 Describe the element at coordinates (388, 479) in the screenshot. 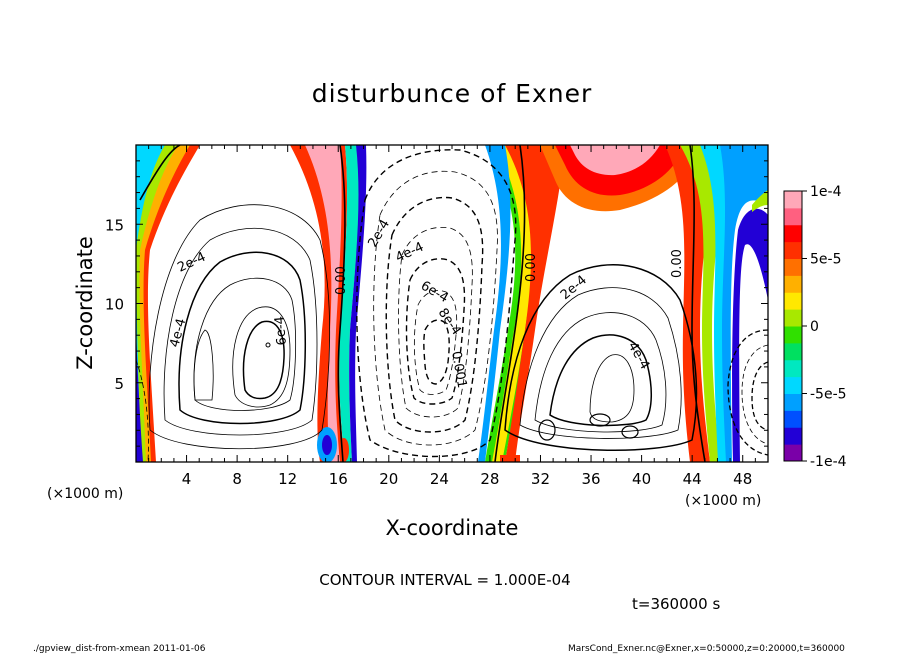

I see `x-tick-label: 20` at that location.